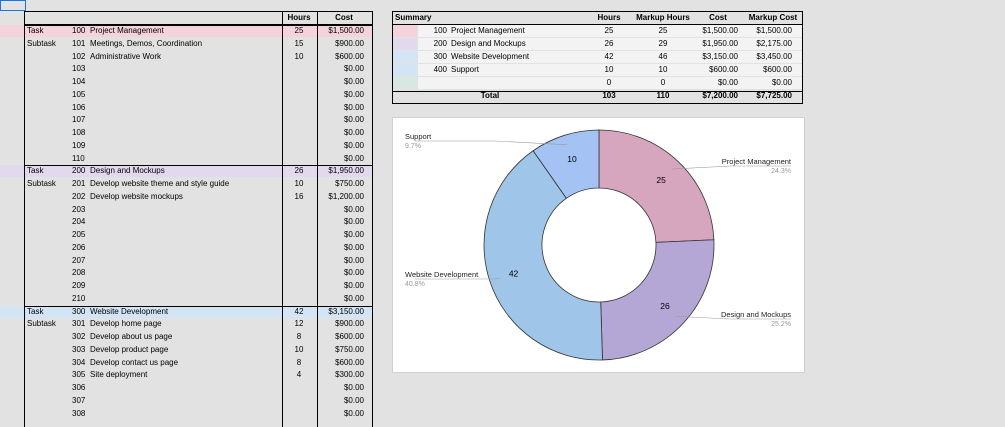 The width and height of the screenshot is (1005, 427). I want to click on category-label: Design and Mockups, so click(756, 314).